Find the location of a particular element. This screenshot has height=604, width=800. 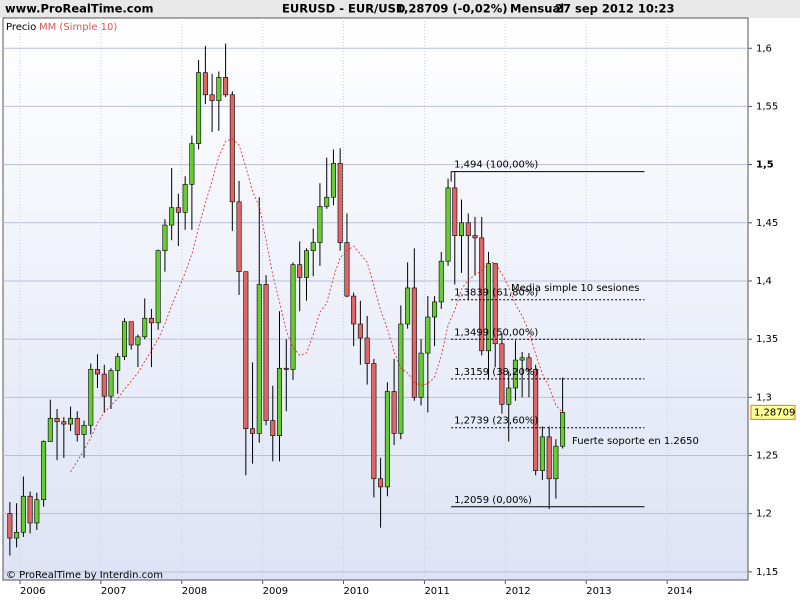

fib-label: 1,494 (100,00%) is located at coordinates (496, 165).